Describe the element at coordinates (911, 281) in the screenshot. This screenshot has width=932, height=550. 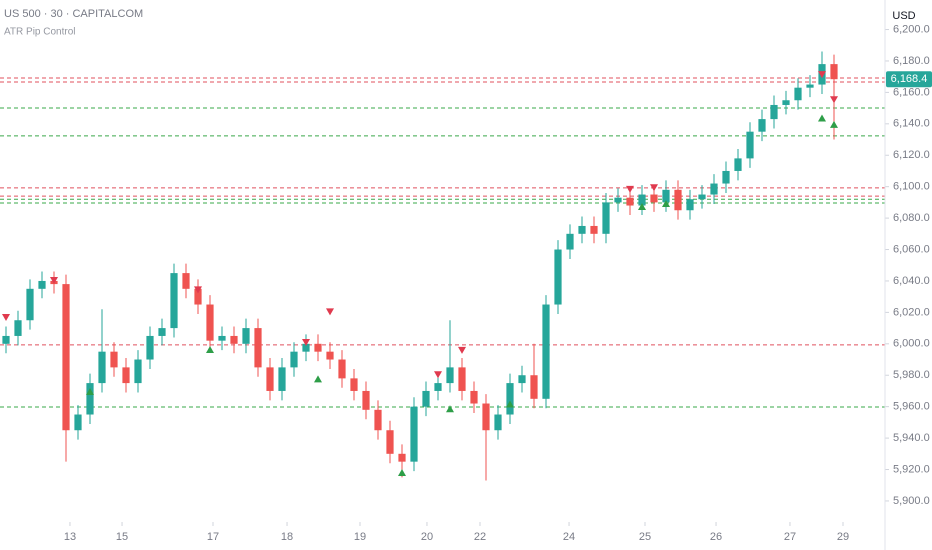
I see `y-tick-label: 6,040.0` at that location.